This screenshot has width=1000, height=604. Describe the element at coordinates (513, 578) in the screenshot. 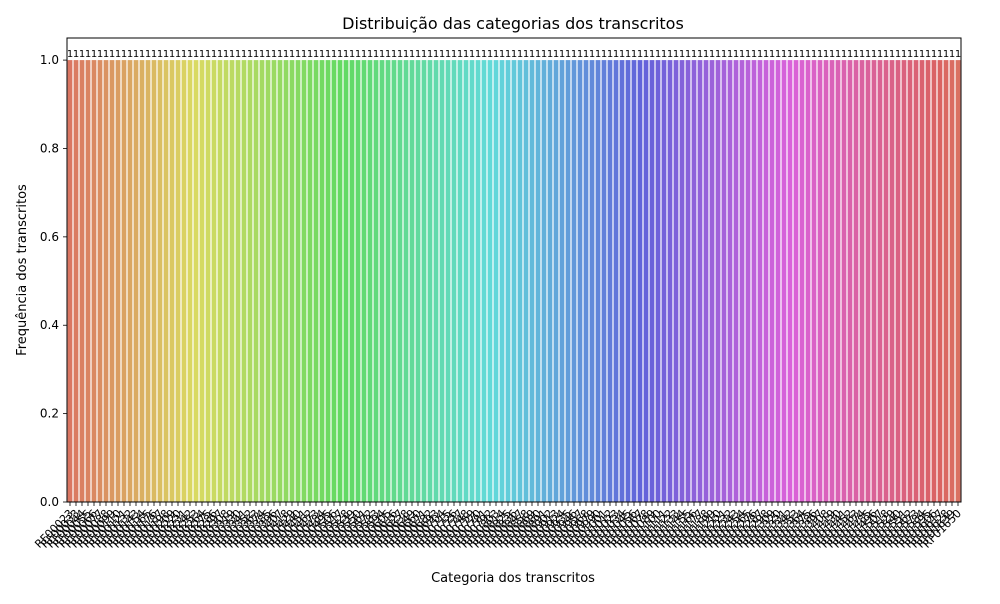

I see `x-axis-label: Categoria dos transcritos` at that location.